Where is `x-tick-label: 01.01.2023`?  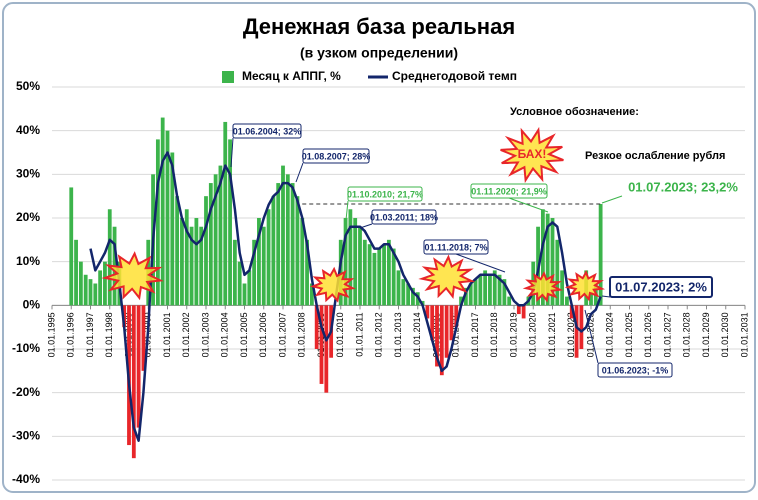
x-tick-label: 01.01.2023 is located at coordinates (590, 334).